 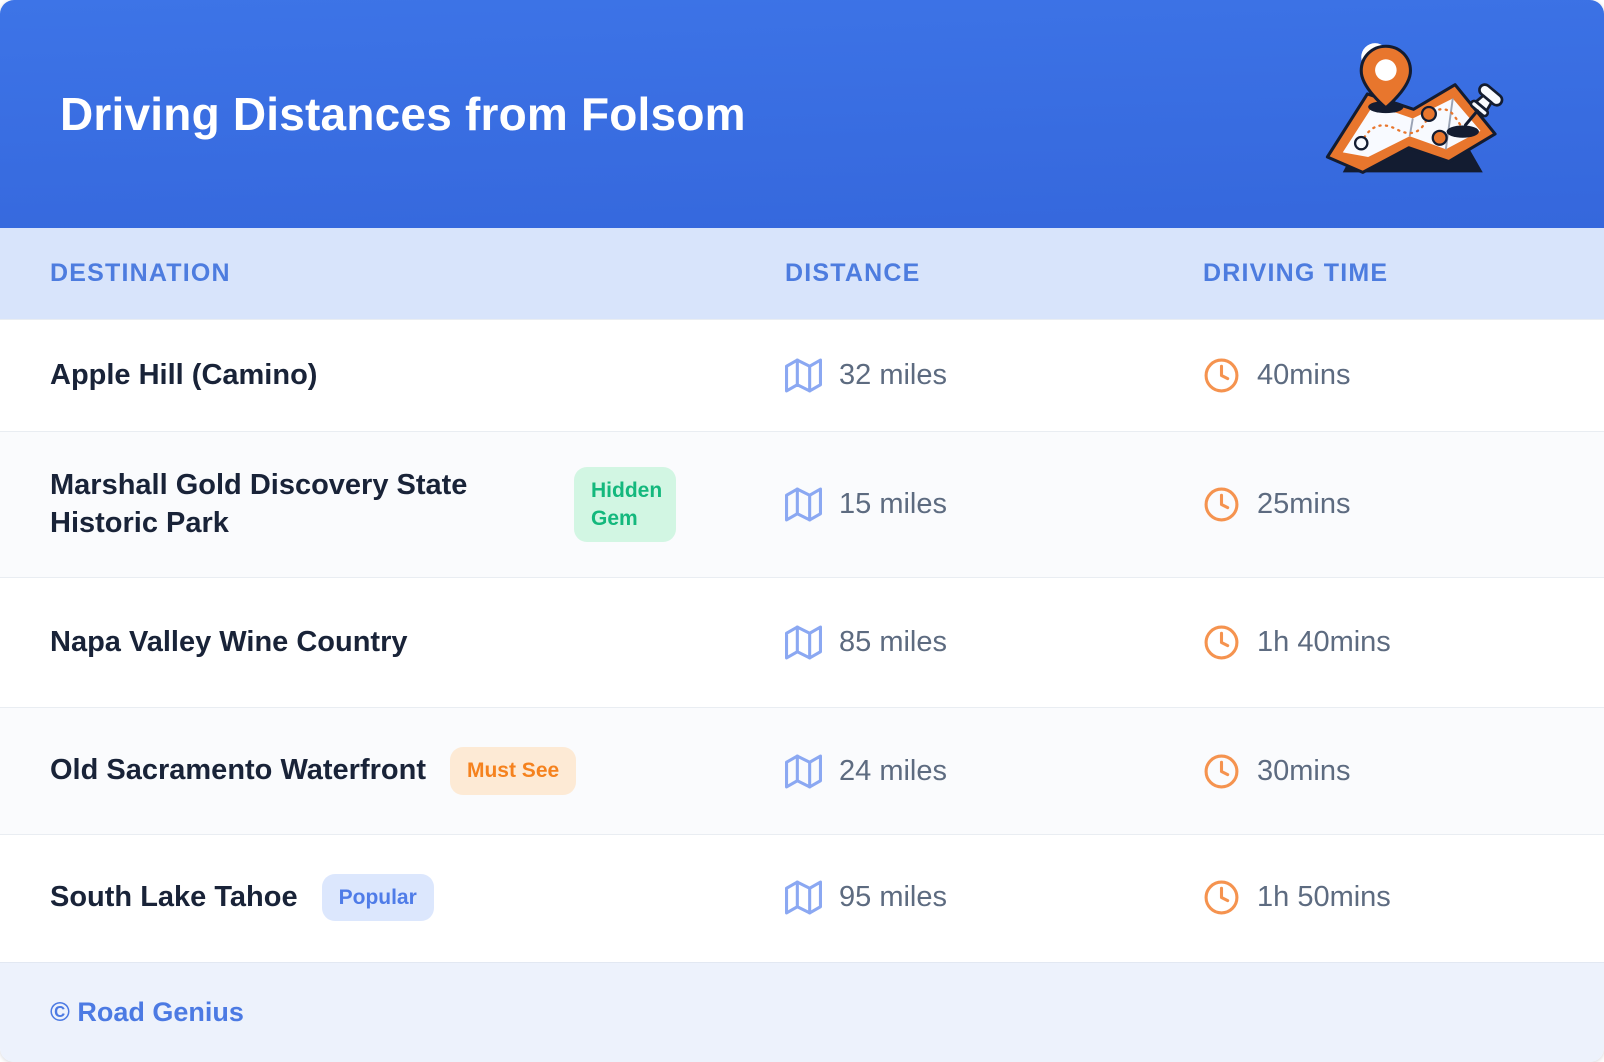 I want to click on driving-time-value: 25mins, so click(x=1304, y=504).